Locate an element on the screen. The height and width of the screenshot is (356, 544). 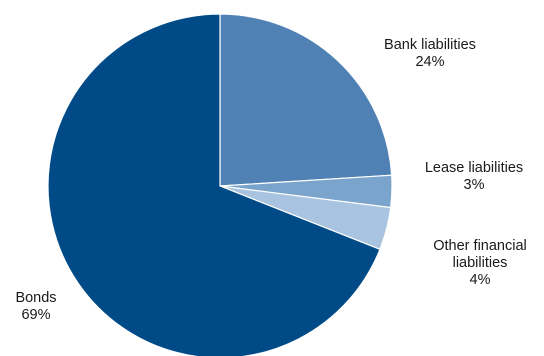
slice-label-2-line-0: Other financial is located at coordinates (480, 246).